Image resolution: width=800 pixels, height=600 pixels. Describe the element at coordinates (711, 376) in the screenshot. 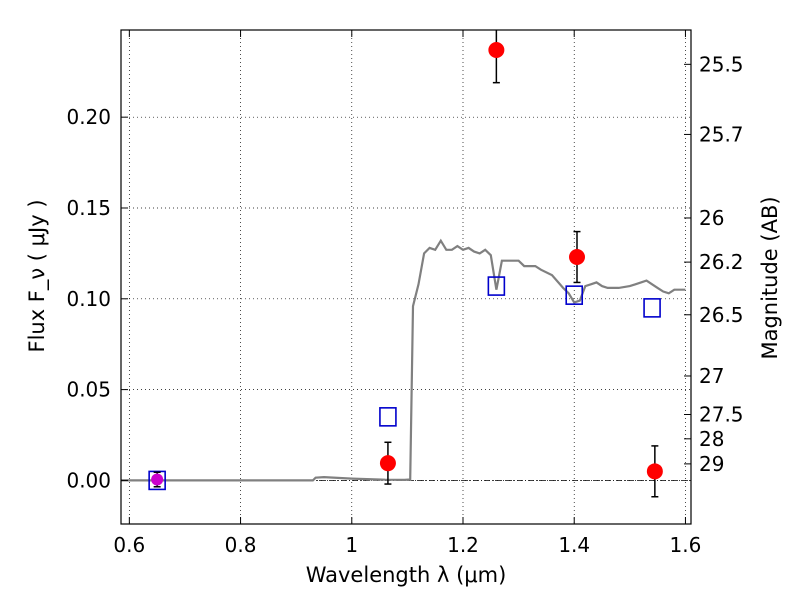

I see `y2-tick-label: 27` at that location.